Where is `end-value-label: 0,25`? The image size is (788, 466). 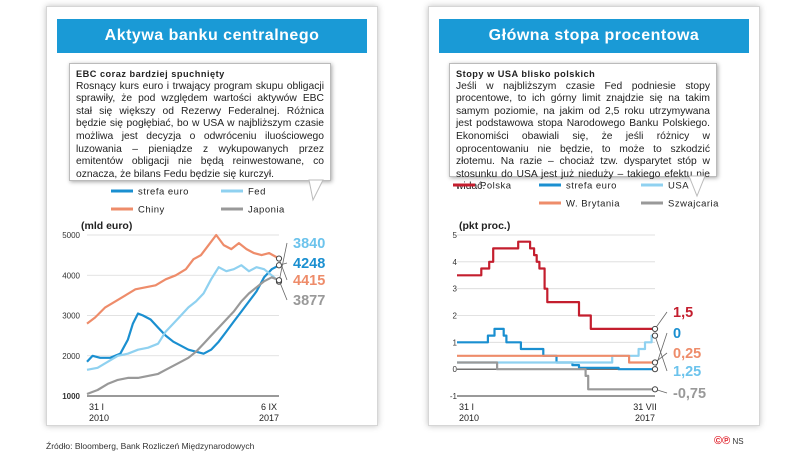
end-value-label: 0,25 is located at coordinates (687, 354).